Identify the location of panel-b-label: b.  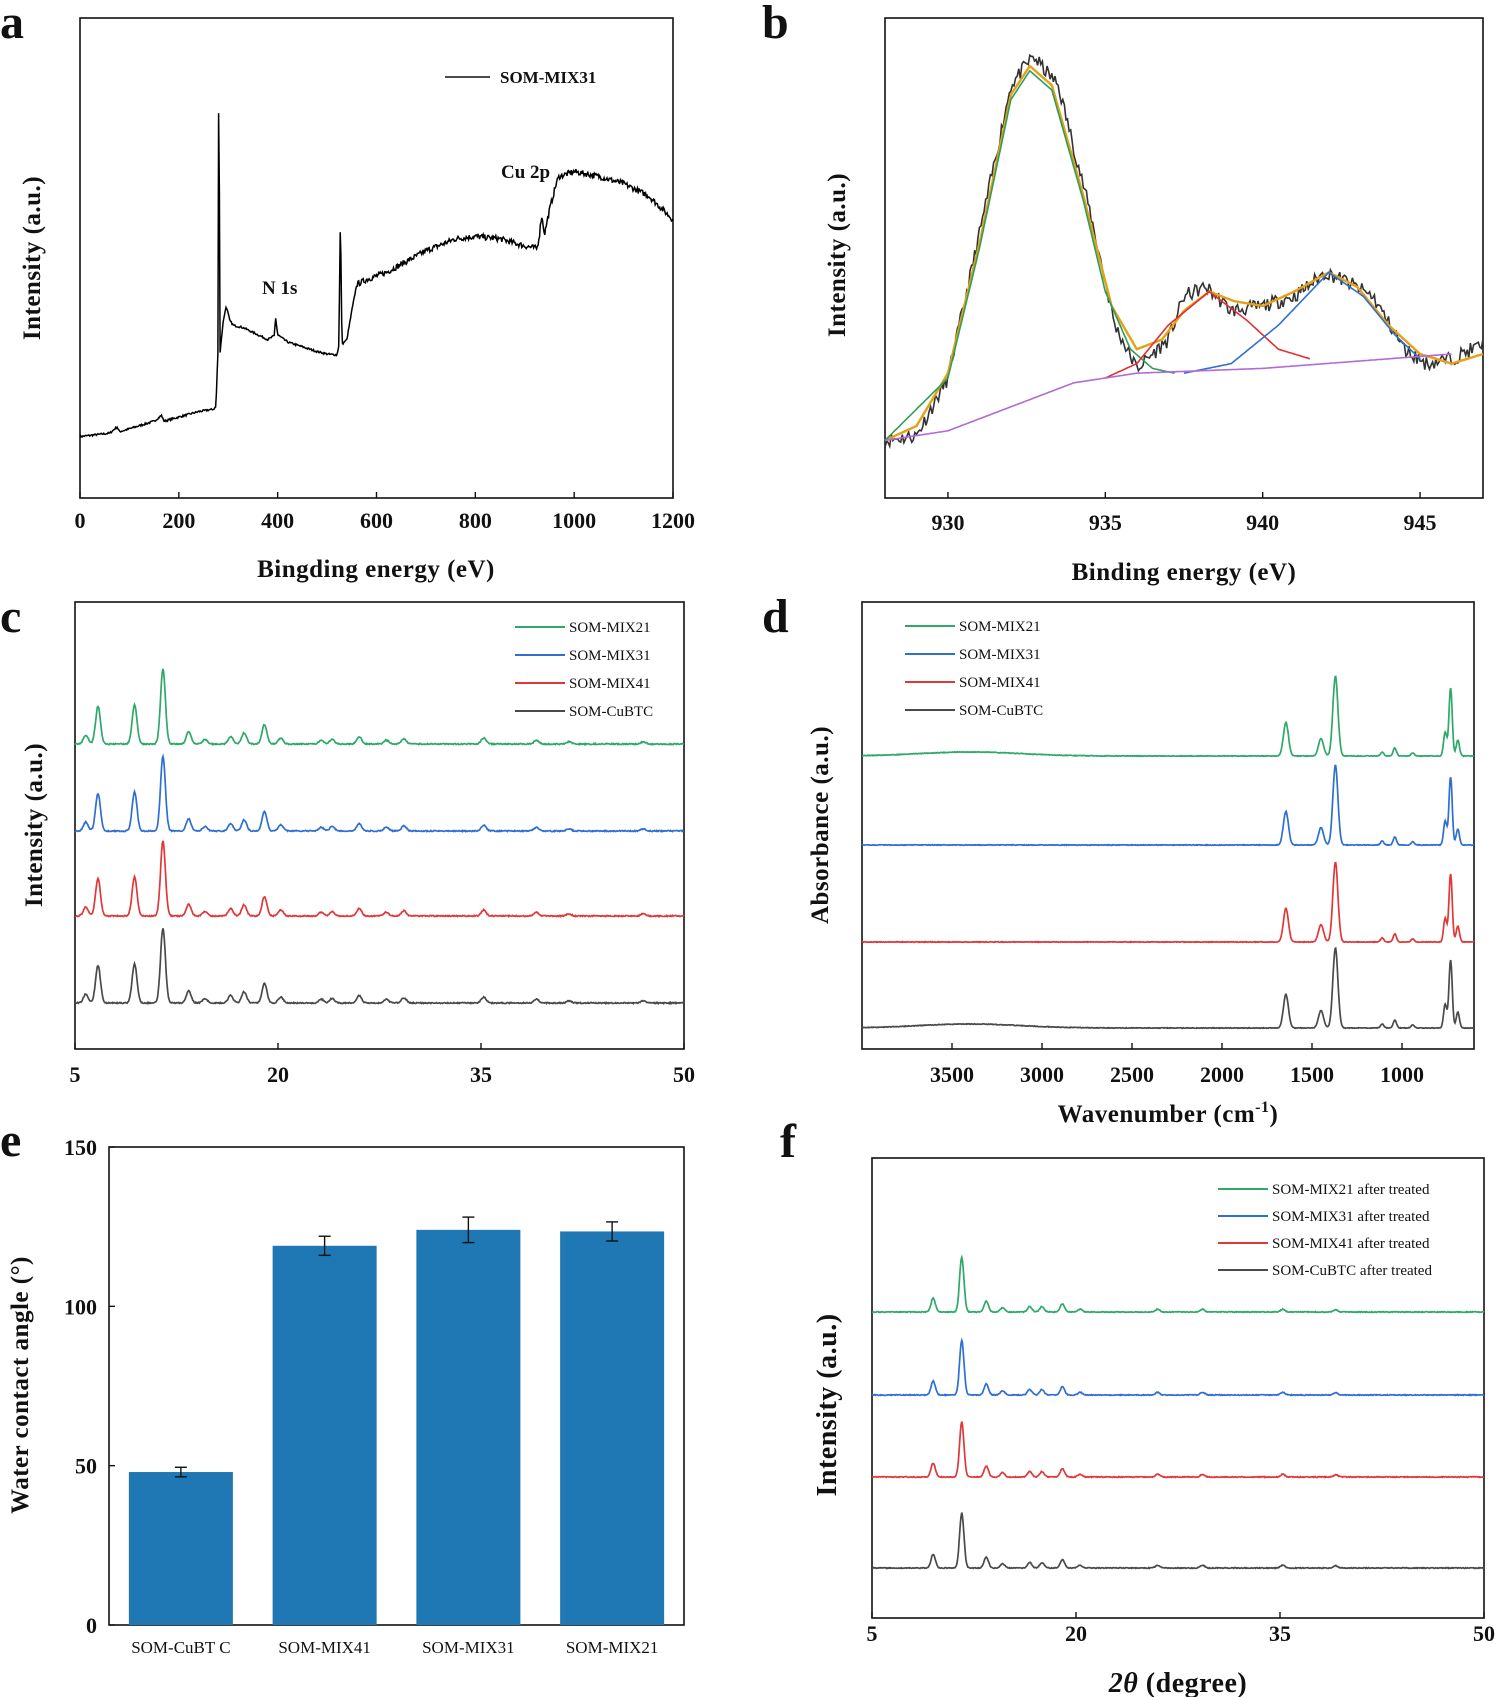
(775, 24).